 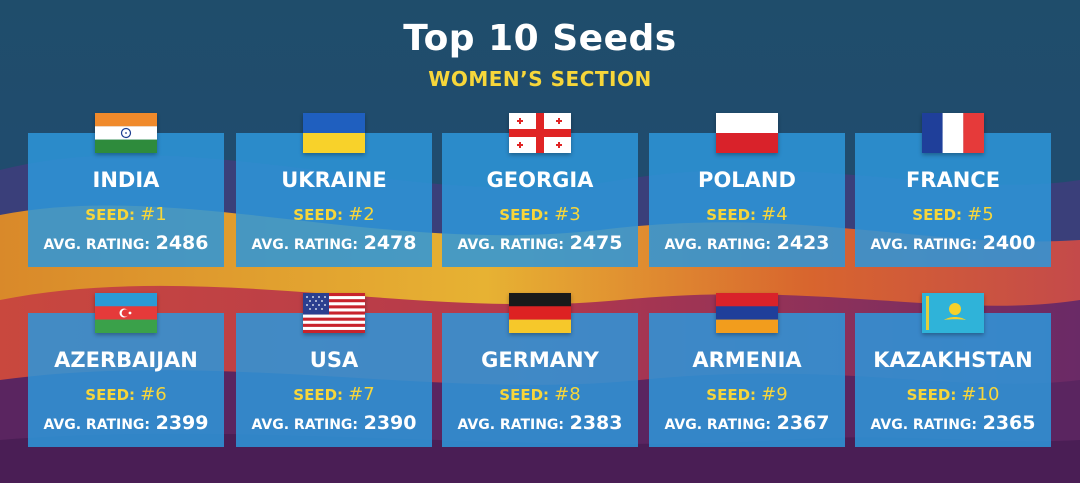 I want to click on country-name: GERMANY, so click(x=540, y=360).